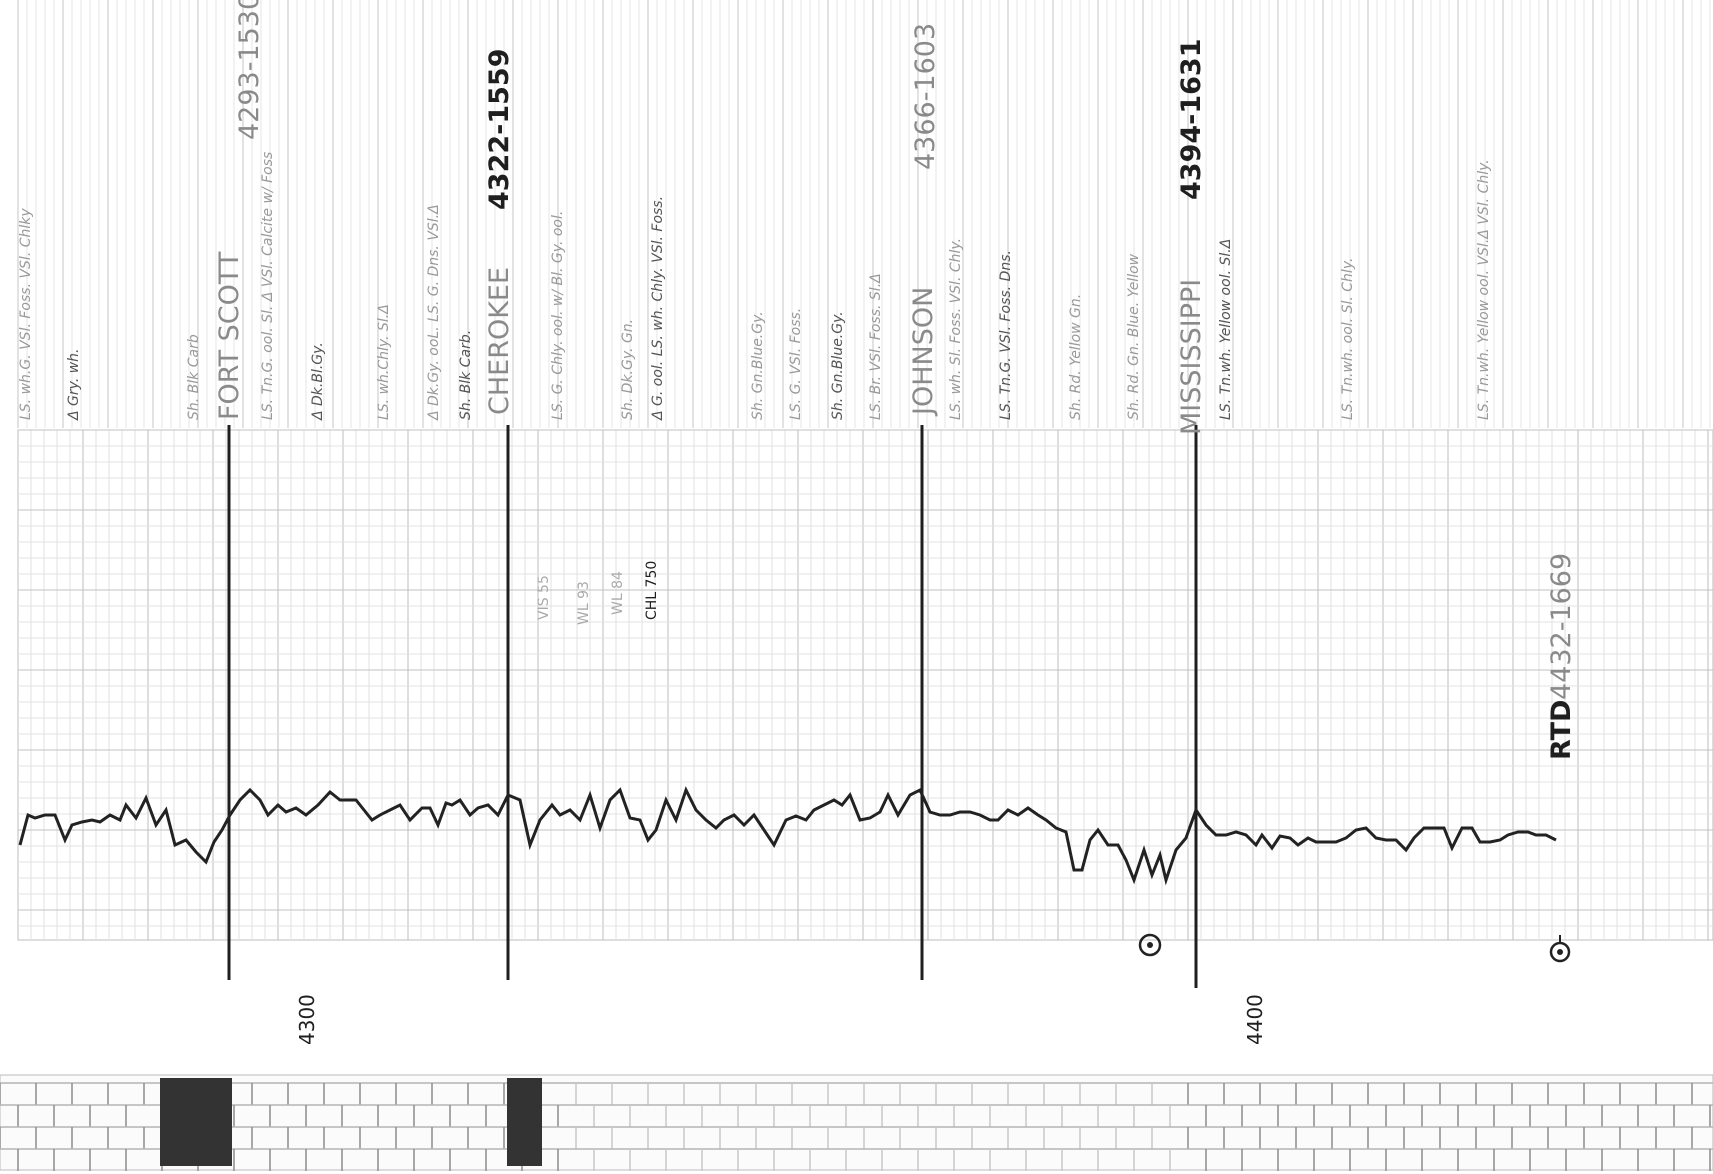 This screenshot has height=1174, width=1713. What do you see at coordinates (1561, 730) in the screenshot?
I see `rtd-label: RTD` at bounding box center [1561, 730].